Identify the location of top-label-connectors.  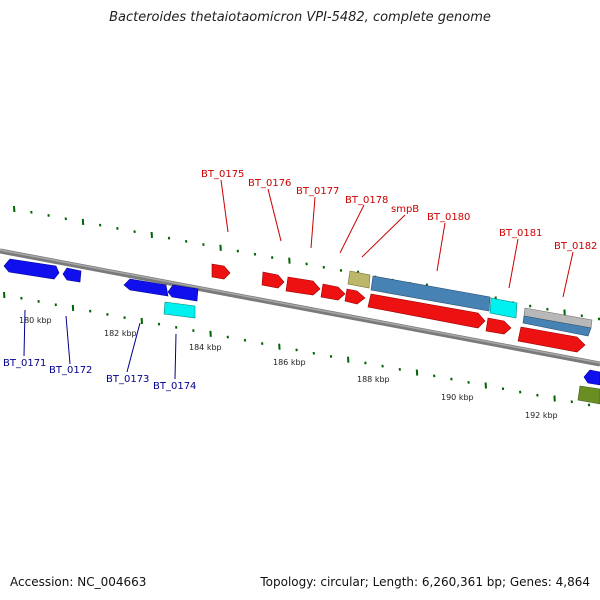
(397, 238).